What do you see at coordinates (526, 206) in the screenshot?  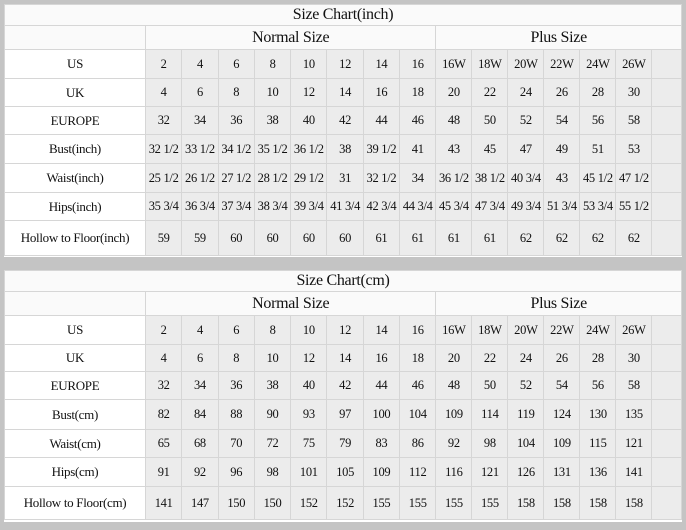 I see `table-cell: 49 3/4` at bounding box center [526, 206].